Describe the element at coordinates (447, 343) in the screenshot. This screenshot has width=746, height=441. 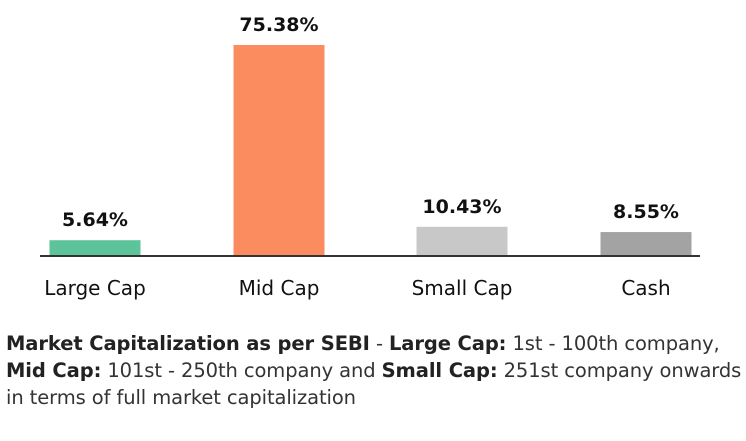
I see `footnote-large-cap-label: Large Cap:` at that location.